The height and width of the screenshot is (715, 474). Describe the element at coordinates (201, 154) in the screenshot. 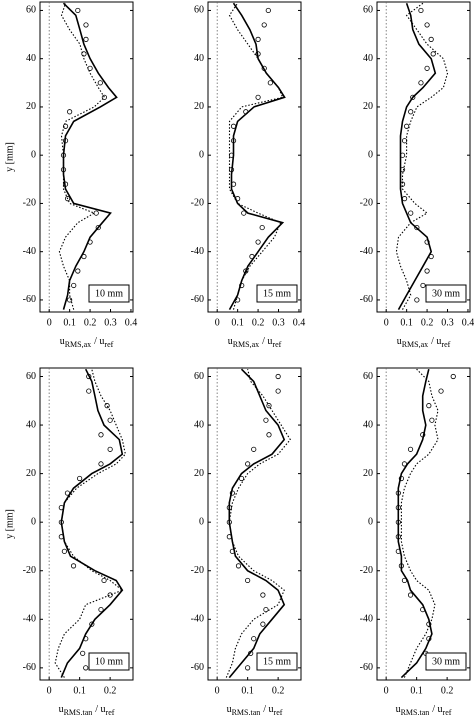

I see `y-tick-label: 0` at that location.